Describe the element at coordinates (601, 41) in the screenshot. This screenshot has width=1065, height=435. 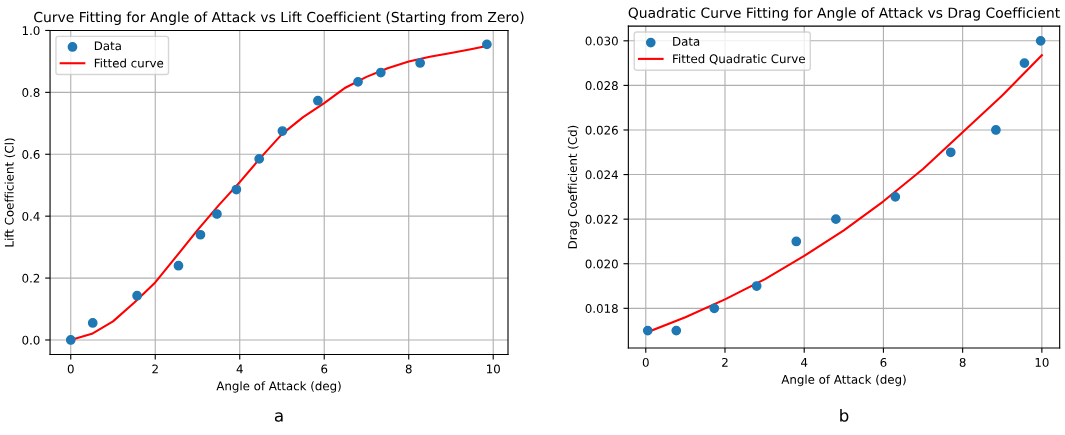
I see `y-tick-label: 0.030` at that location.